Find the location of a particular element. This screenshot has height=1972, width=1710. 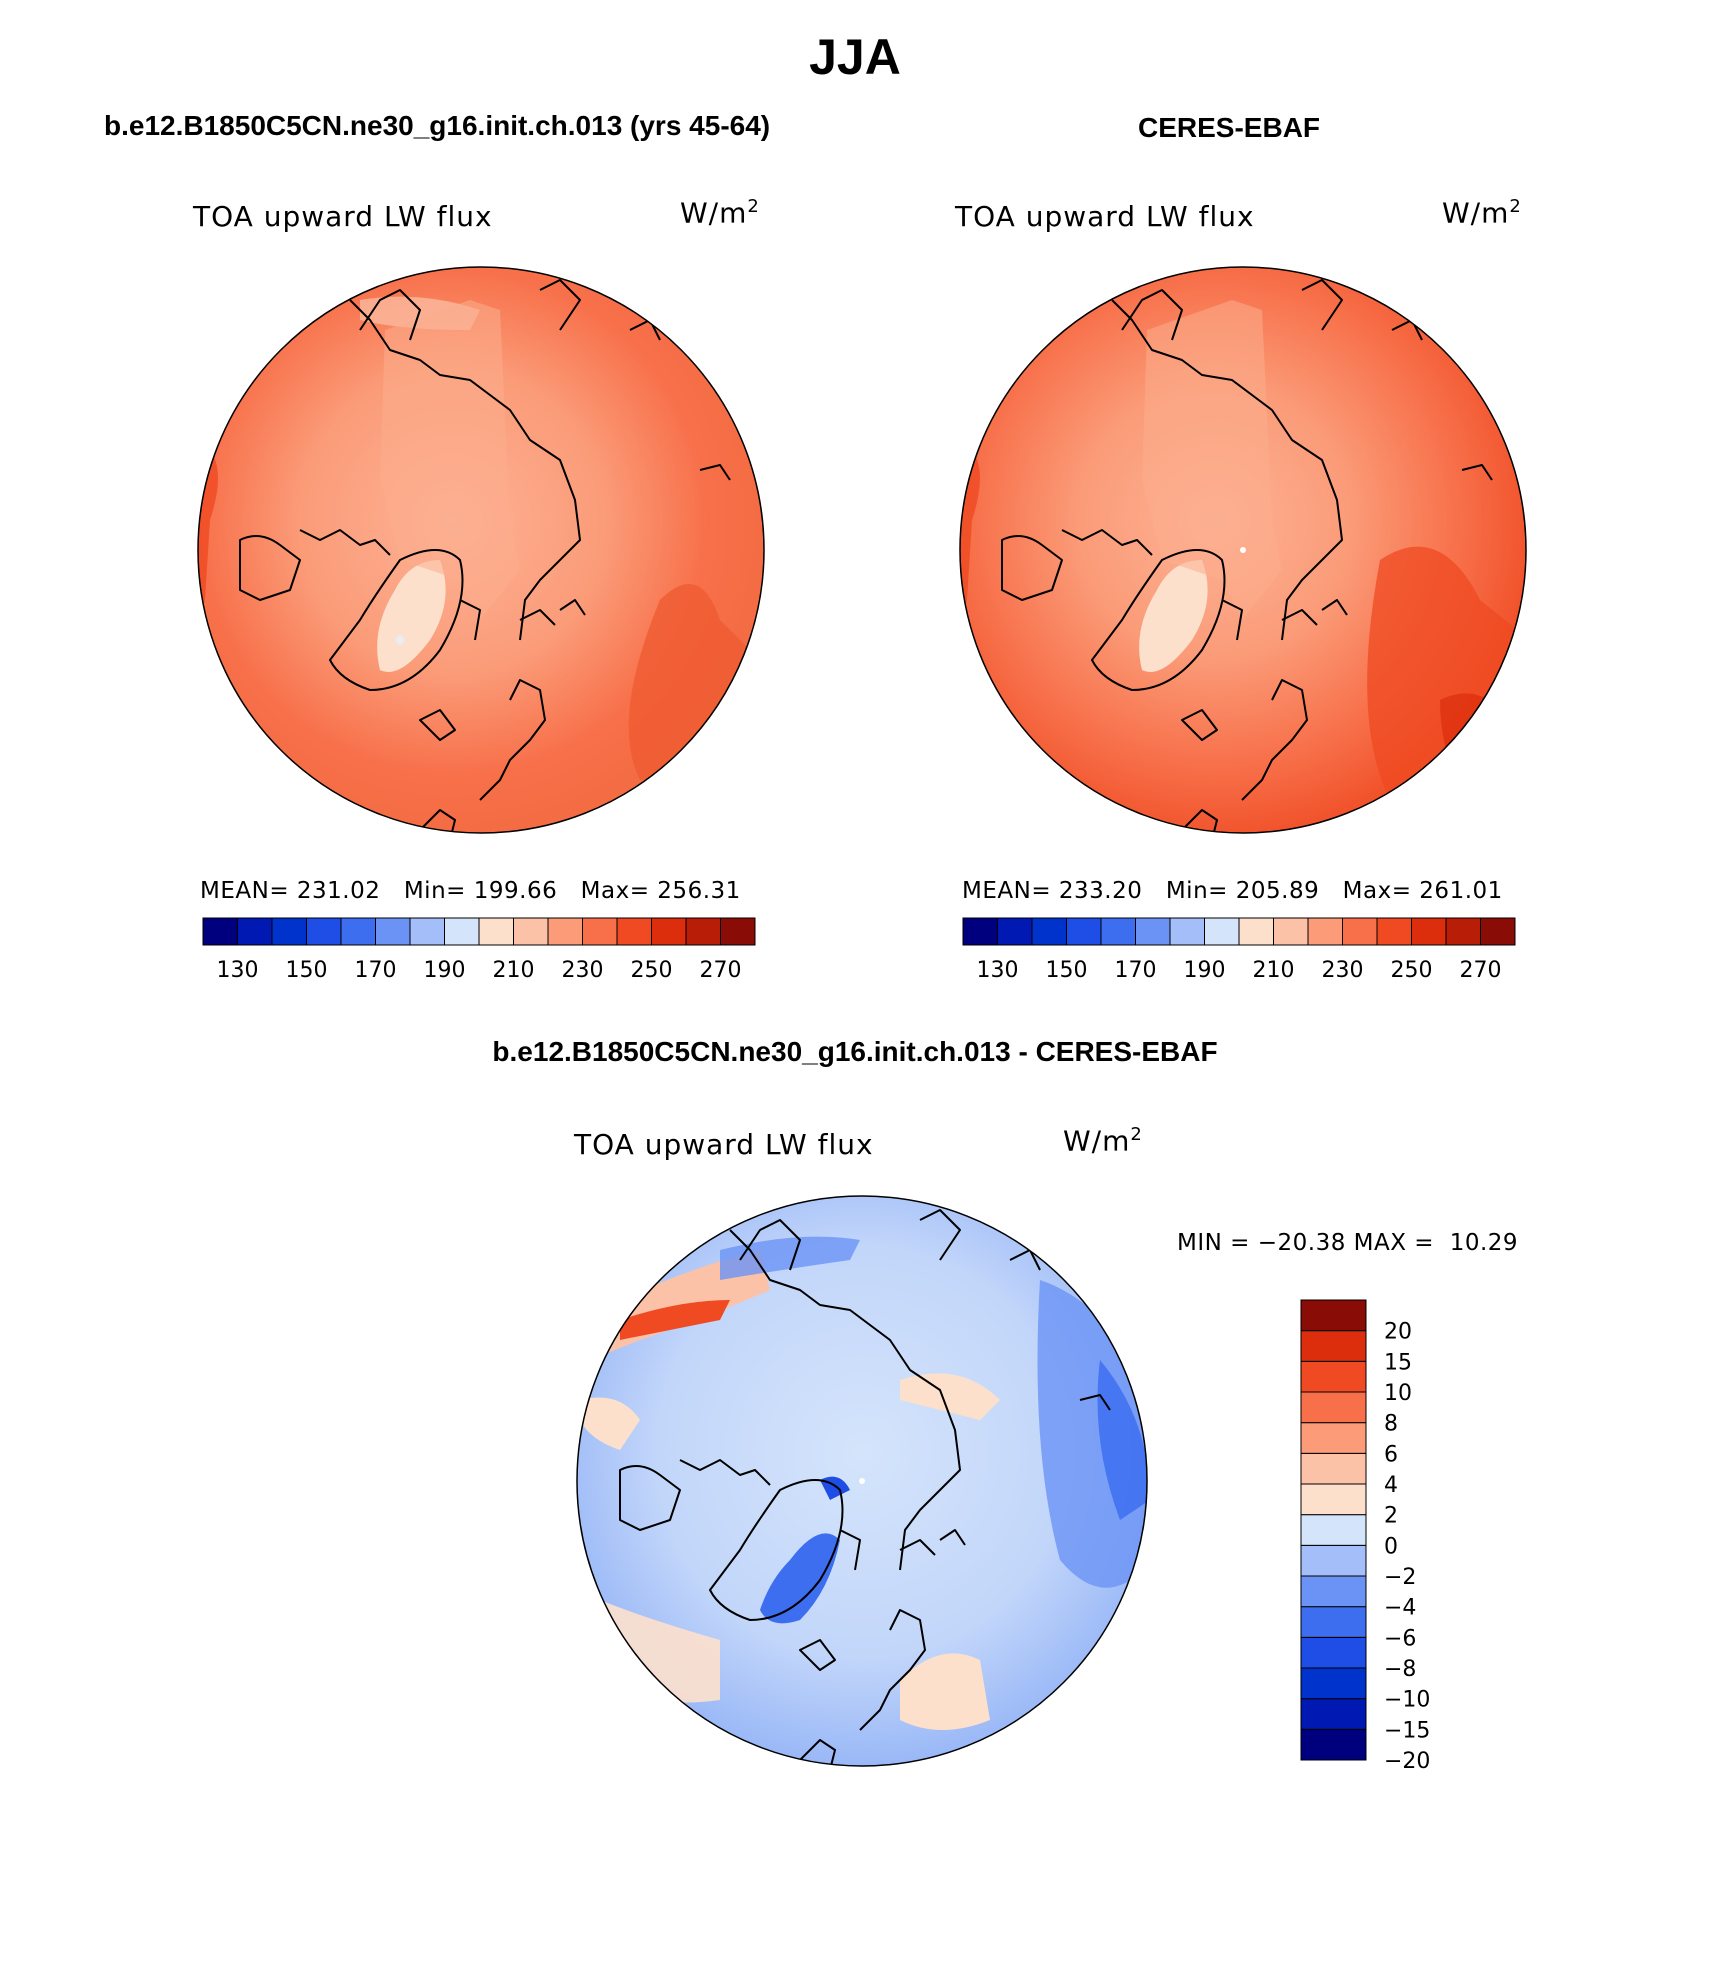

diff-colorbar-label: −4 is located at coordinates (1400, 1608).